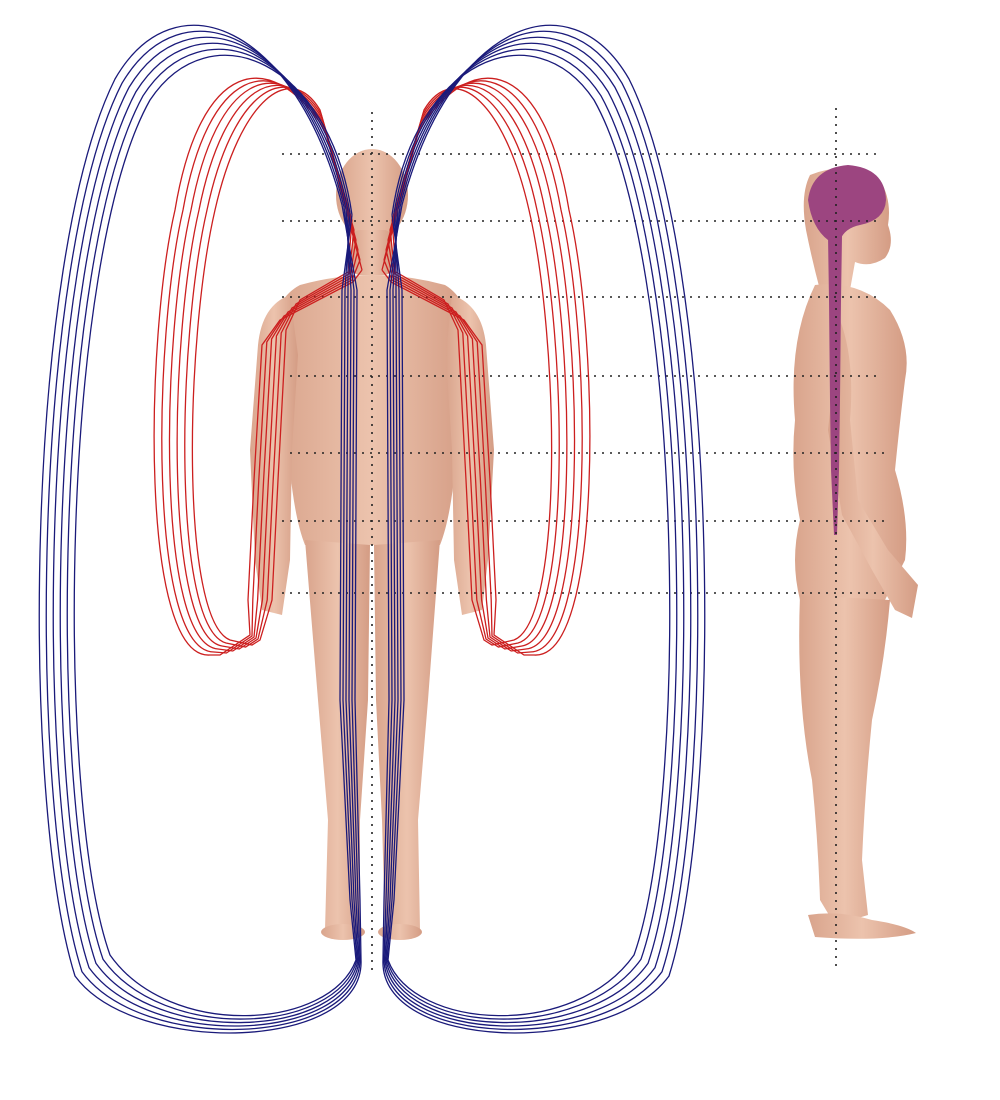 This screenshot has width=1000, height=1100. I want to click on front-right-leg, so click(407, 737).